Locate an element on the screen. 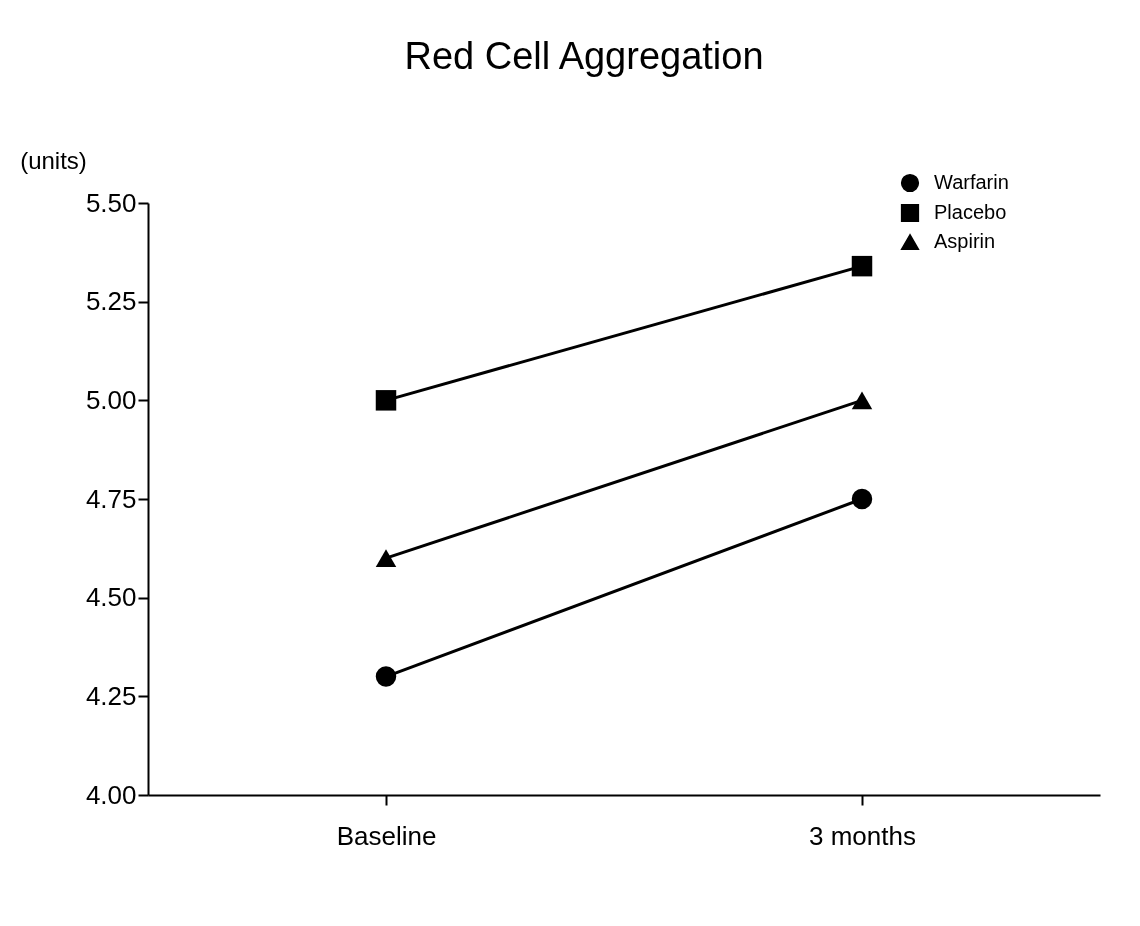 This screenshot has width=1140, height=926. chart-title: Red Cell Aggregation is located at coordinates (584, 56).